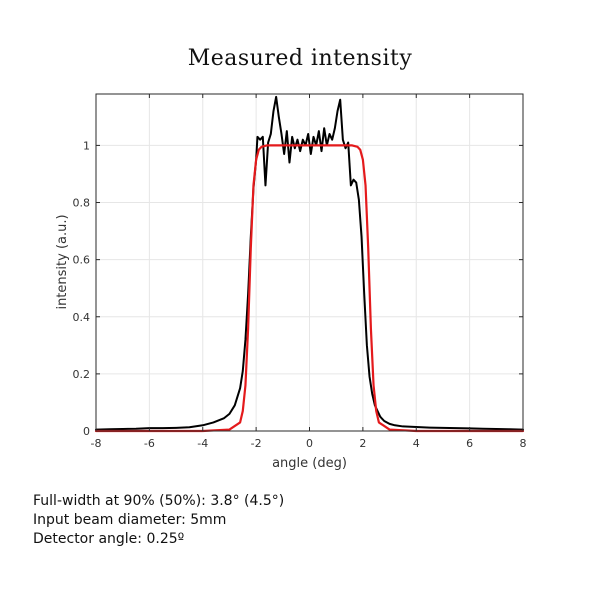 The height and width of the screenshot is (600, 600). What do you see at coordinates (202, 443) in the screenshot?
I see `x-tick-label: -4` at bounding box center [202, 443].